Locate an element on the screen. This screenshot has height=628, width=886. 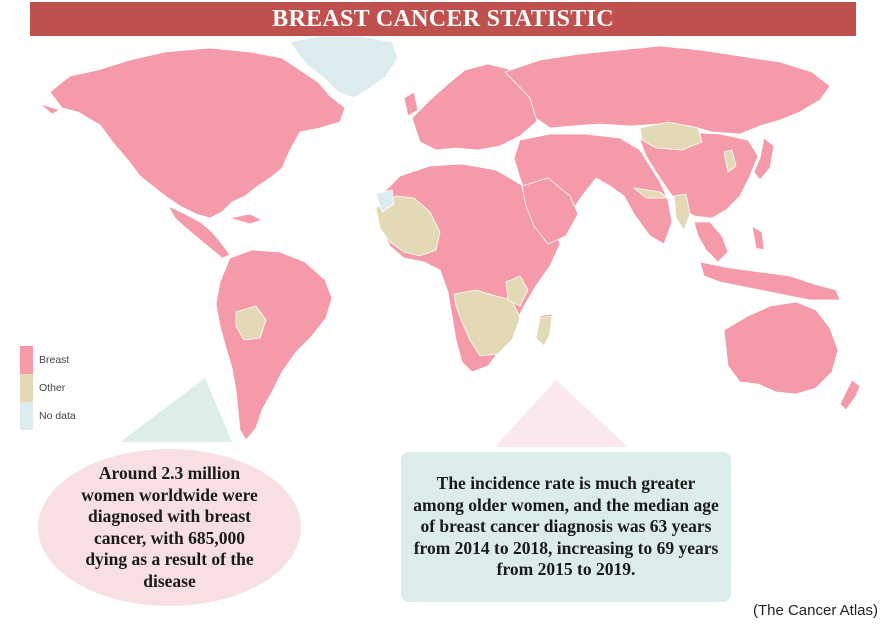
southern-africa is located at coordinates (487, 323).